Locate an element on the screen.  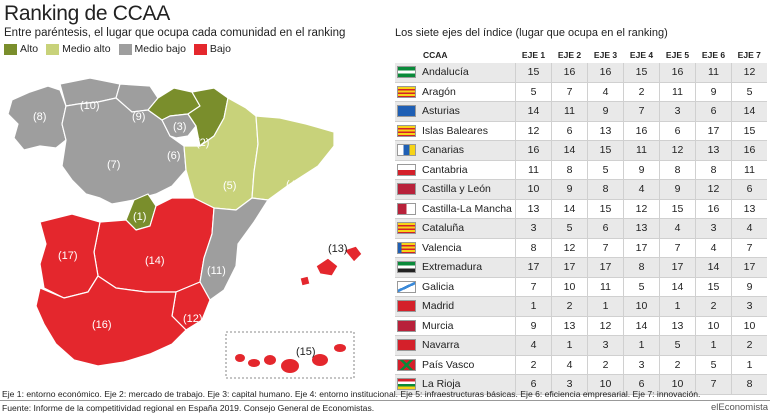
region-galicia is located at coordinates (37, 118).